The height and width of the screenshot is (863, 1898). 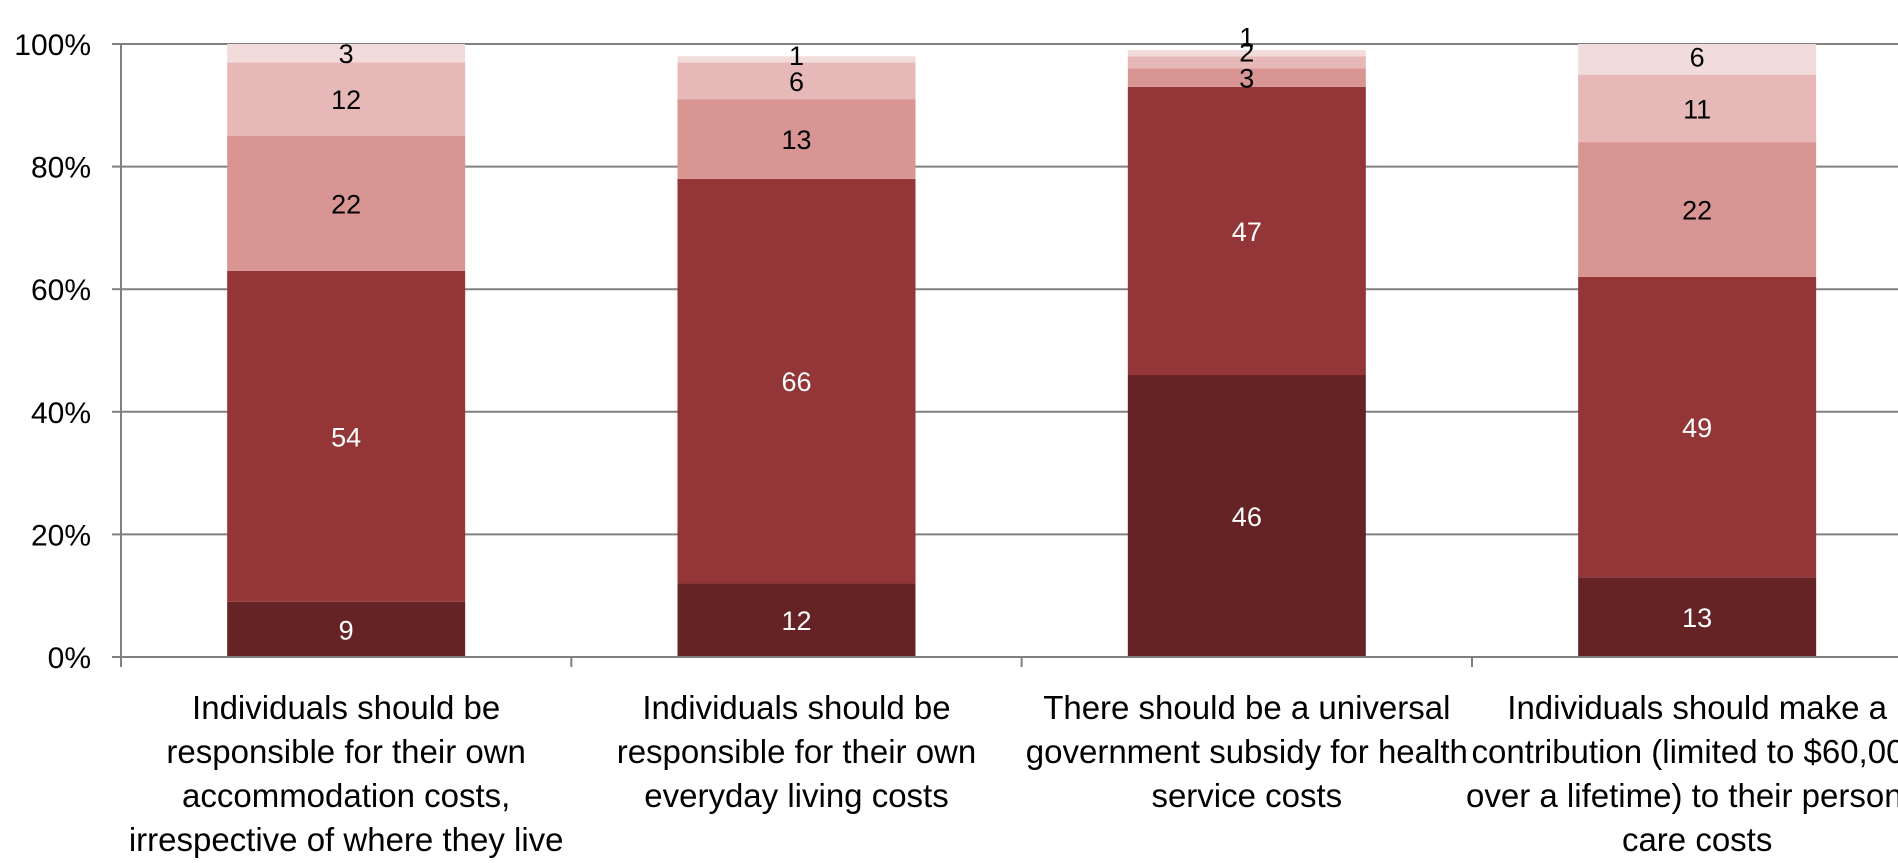 I want to click on data-label: 47, so click(x=1247, y=232).